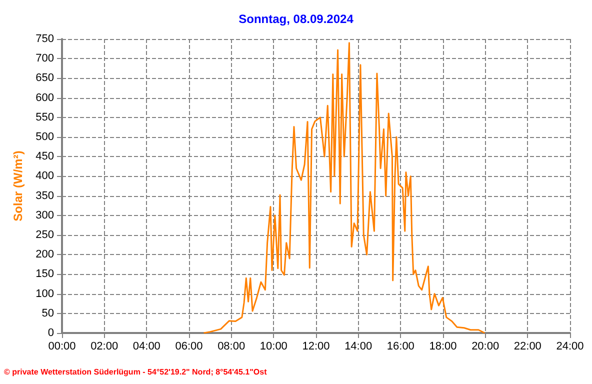  What do you see at coordinates (570, 346) in the screenshot?
I see `x-tick-label: 24:00` at bounding box center [570, 346].